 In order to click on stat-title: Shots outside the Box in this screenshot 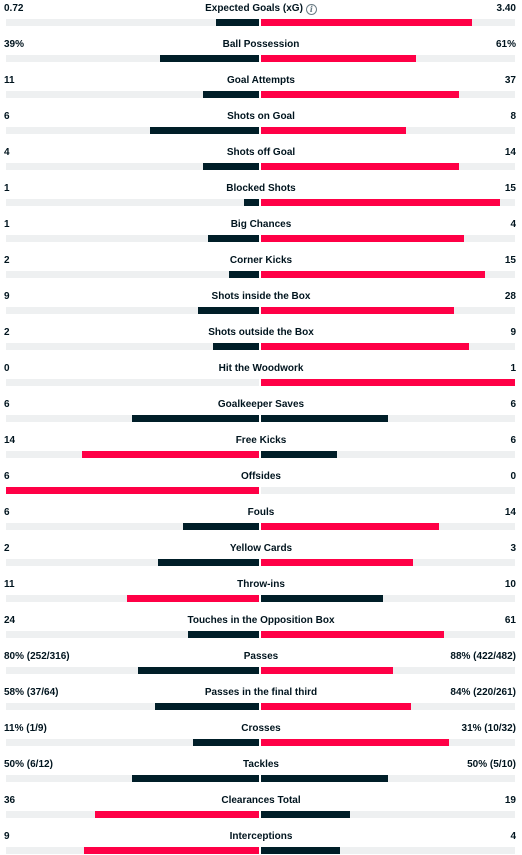, I will do `click(261, 333)`.